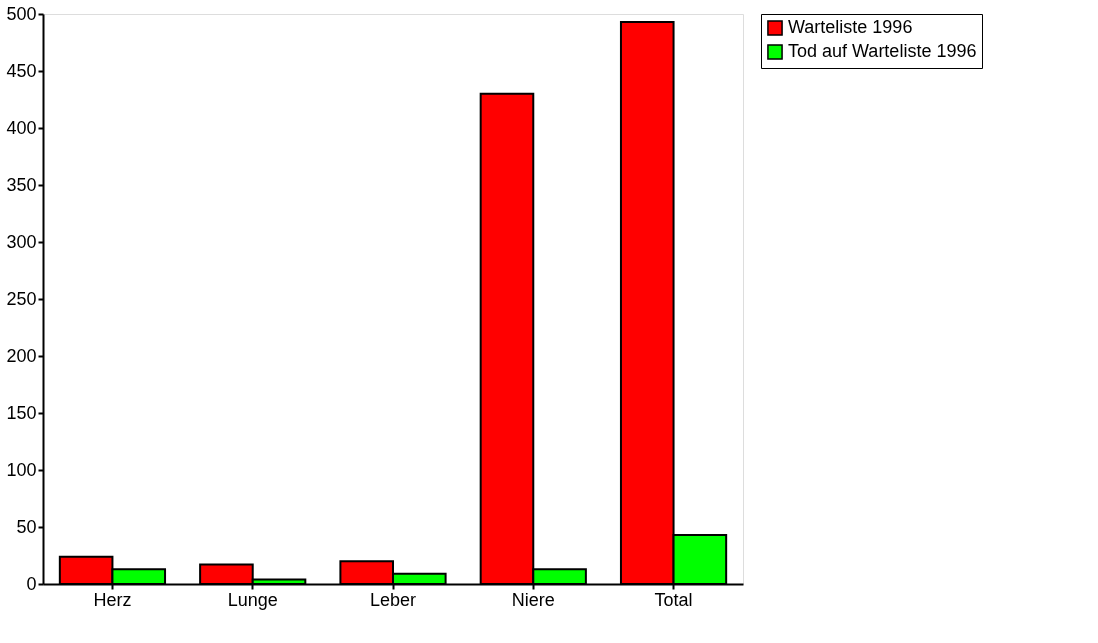 The image size is (1098, 643). What do you see at coordinates (26, 526) in the screenshot?
I see `y-tick-label: 50` at bounding box center [26, 526].